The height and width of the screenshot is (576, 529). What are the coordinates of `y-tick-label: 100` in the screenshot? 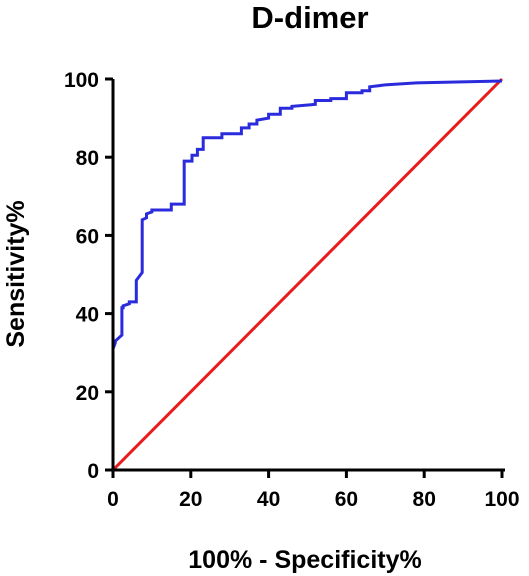 It's located at (81, 80).